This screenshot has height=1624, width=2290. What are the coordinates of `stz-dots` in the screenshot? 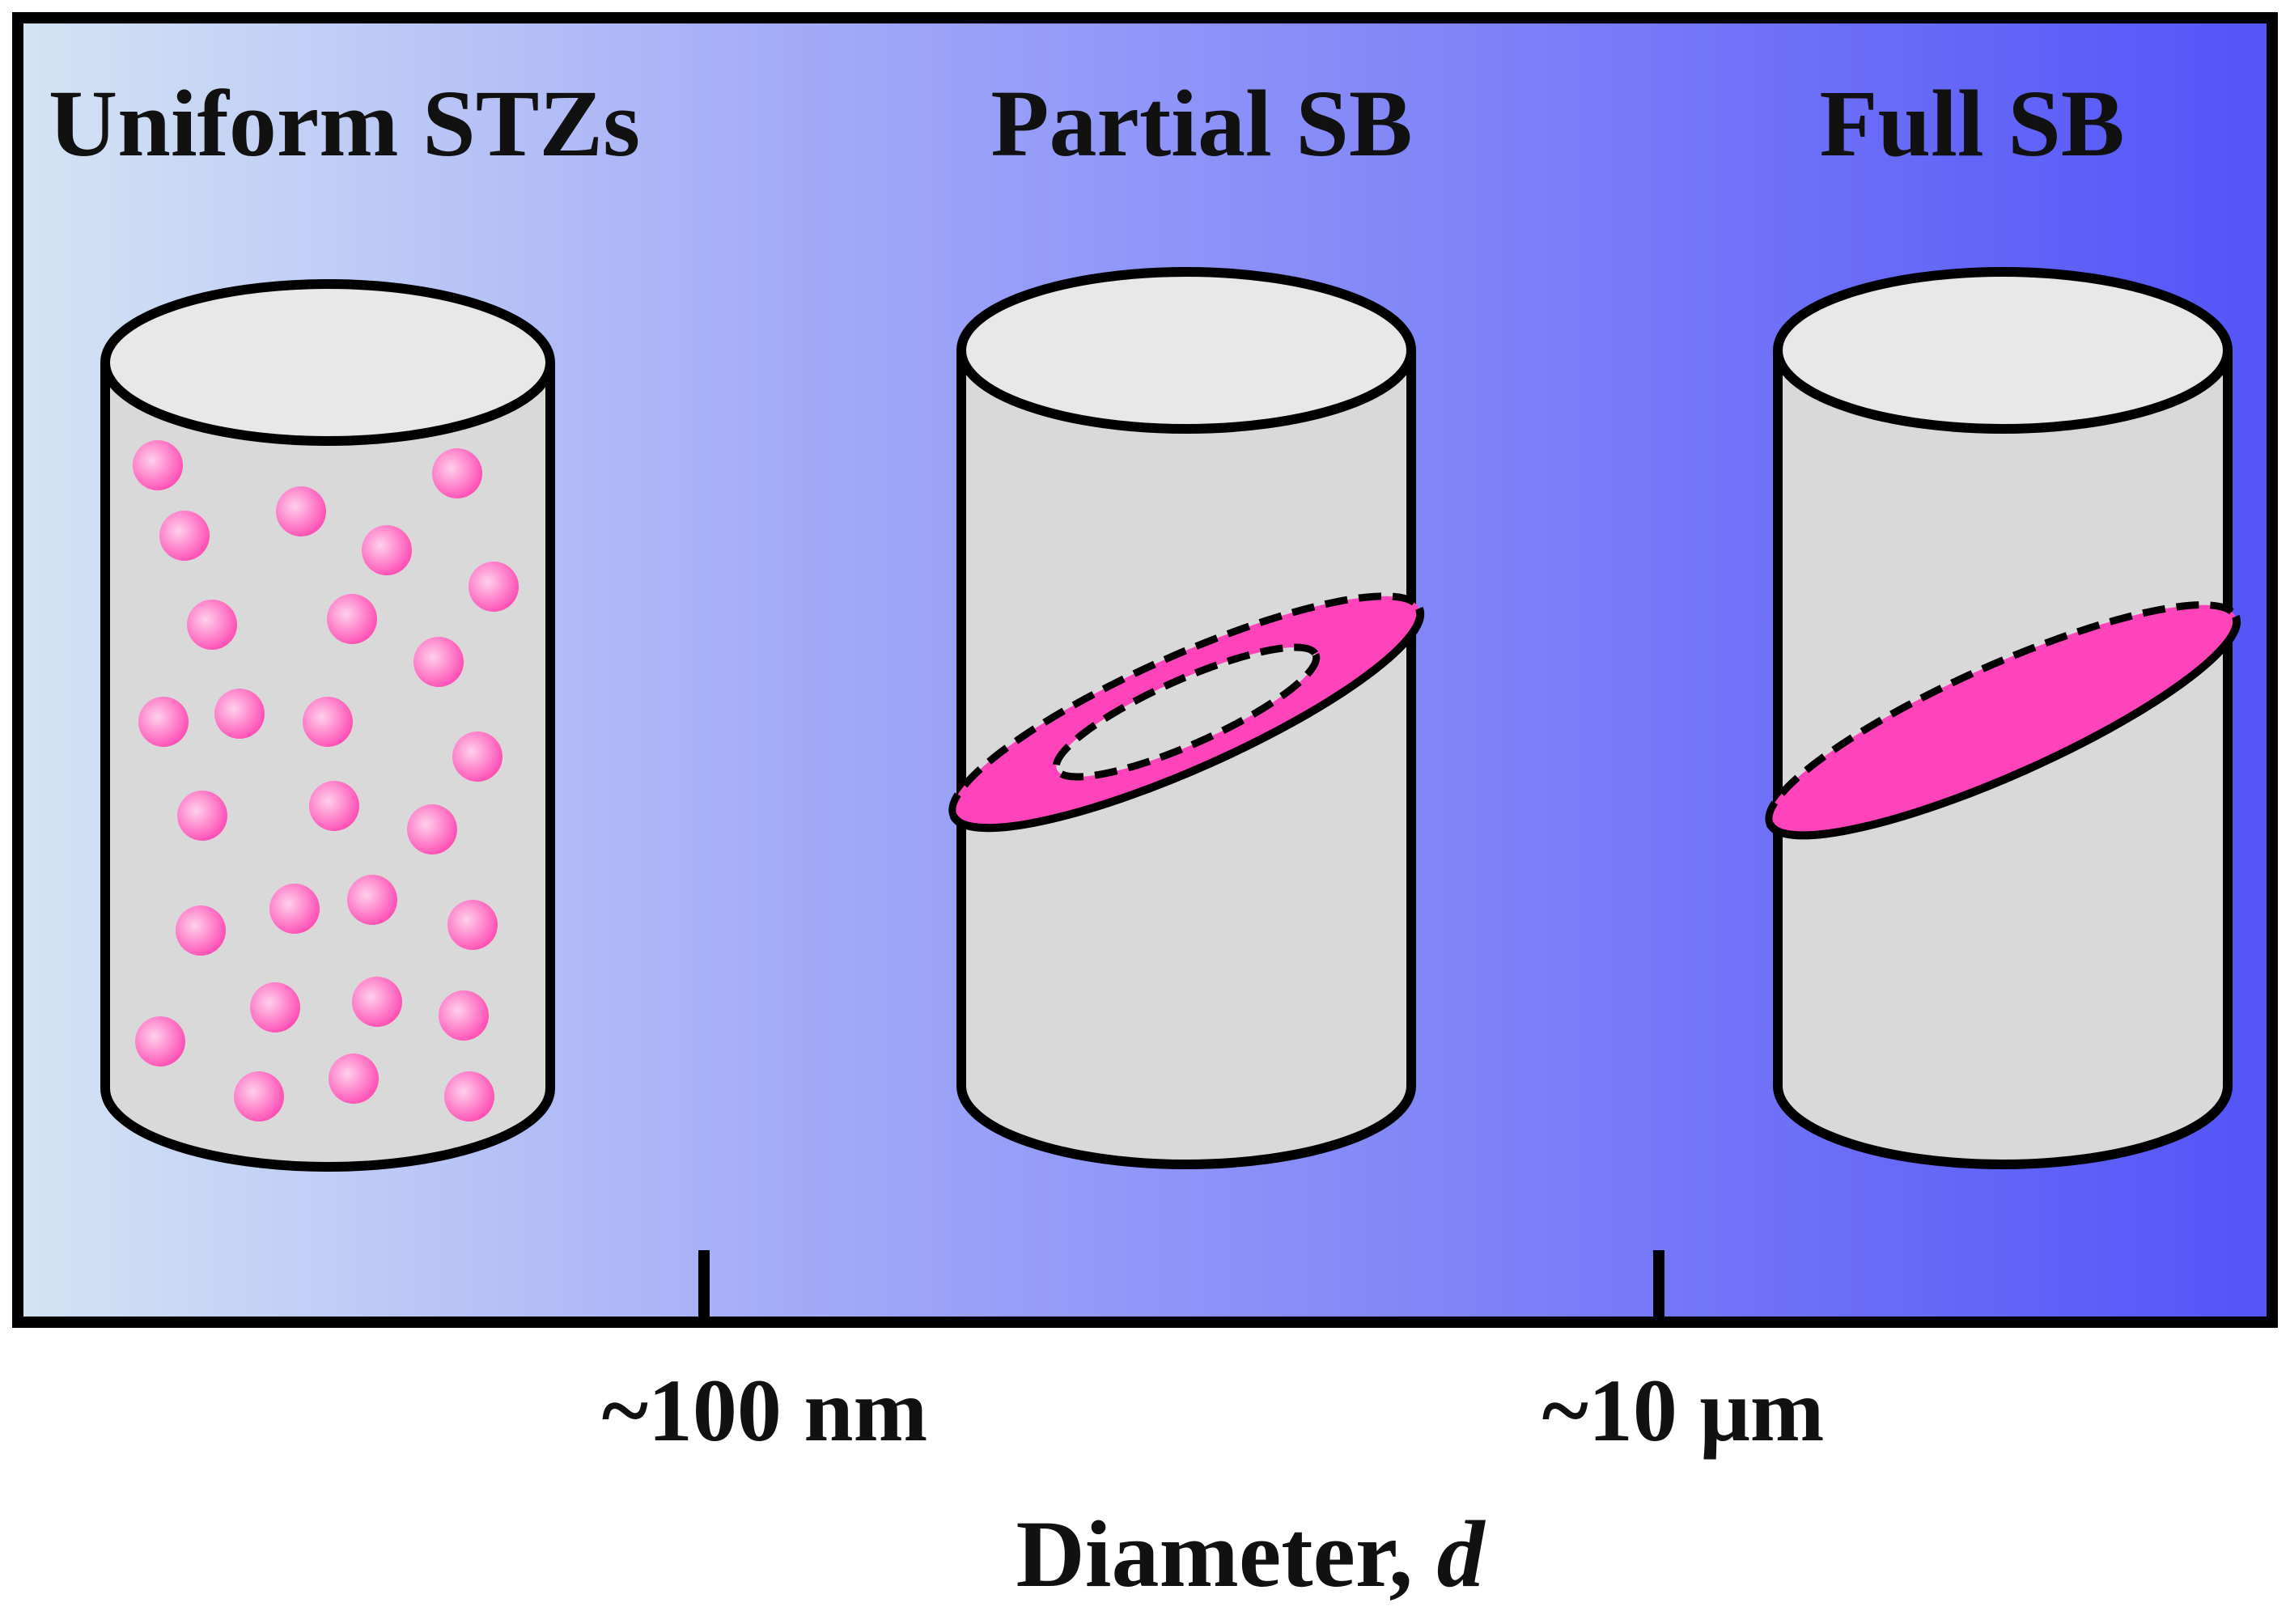 It's located at (326, 781).